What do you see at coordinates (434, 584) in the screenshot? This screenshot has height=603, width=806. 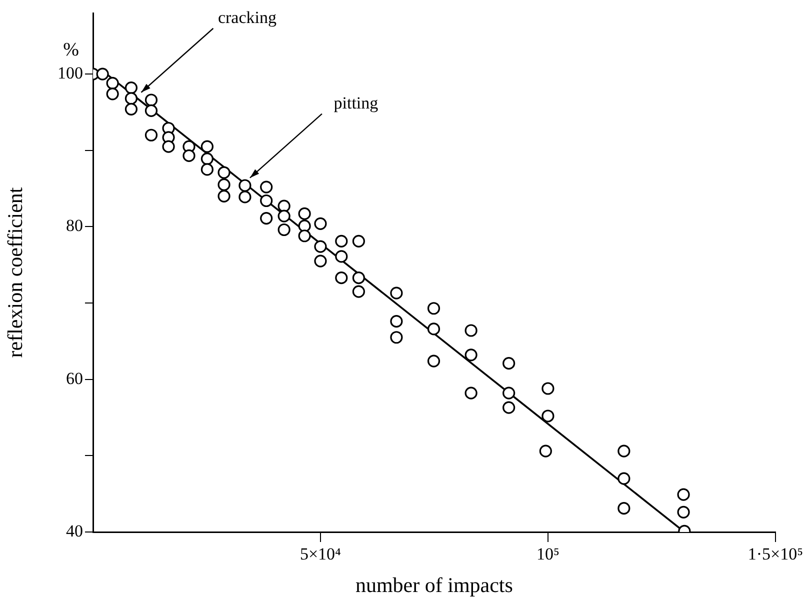 I see `x-axis-title: number of impacts` at bounding box center [434, 584].